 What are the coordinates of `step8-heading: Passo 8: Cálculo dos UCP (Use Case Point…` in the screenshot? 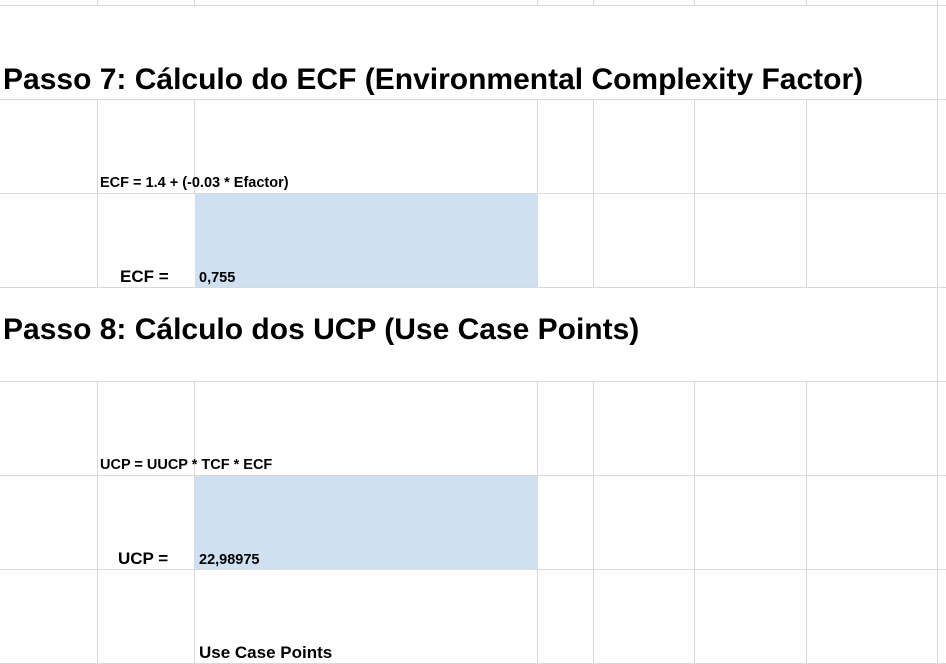 It's located at (321, 330).